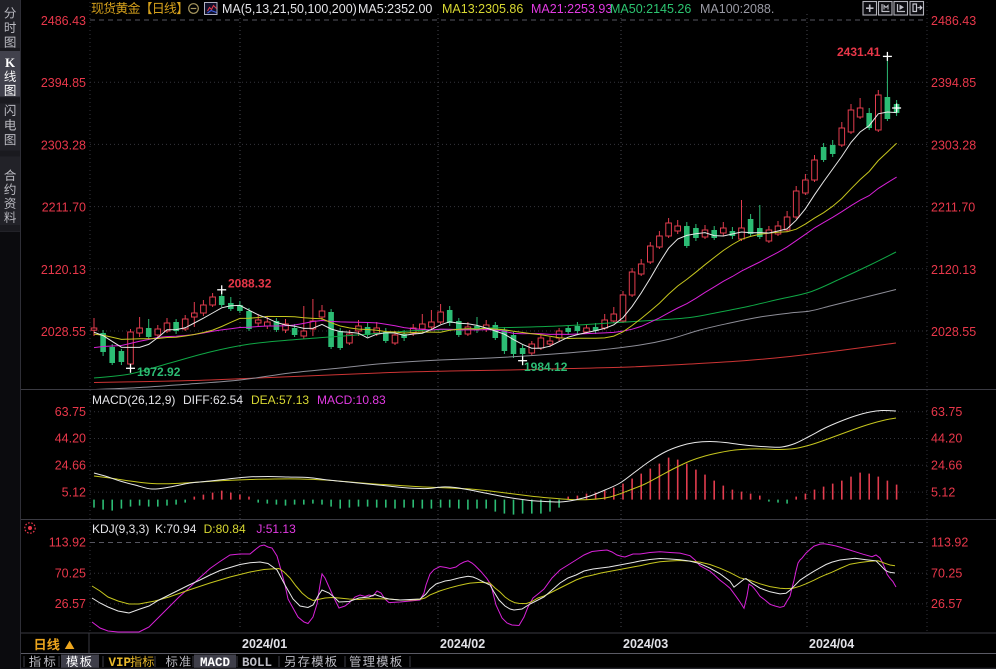  Describe the element at coordinates (120, 529) in the screenshot. I see `svg-text: KDJ(9,3,3)` at that location.